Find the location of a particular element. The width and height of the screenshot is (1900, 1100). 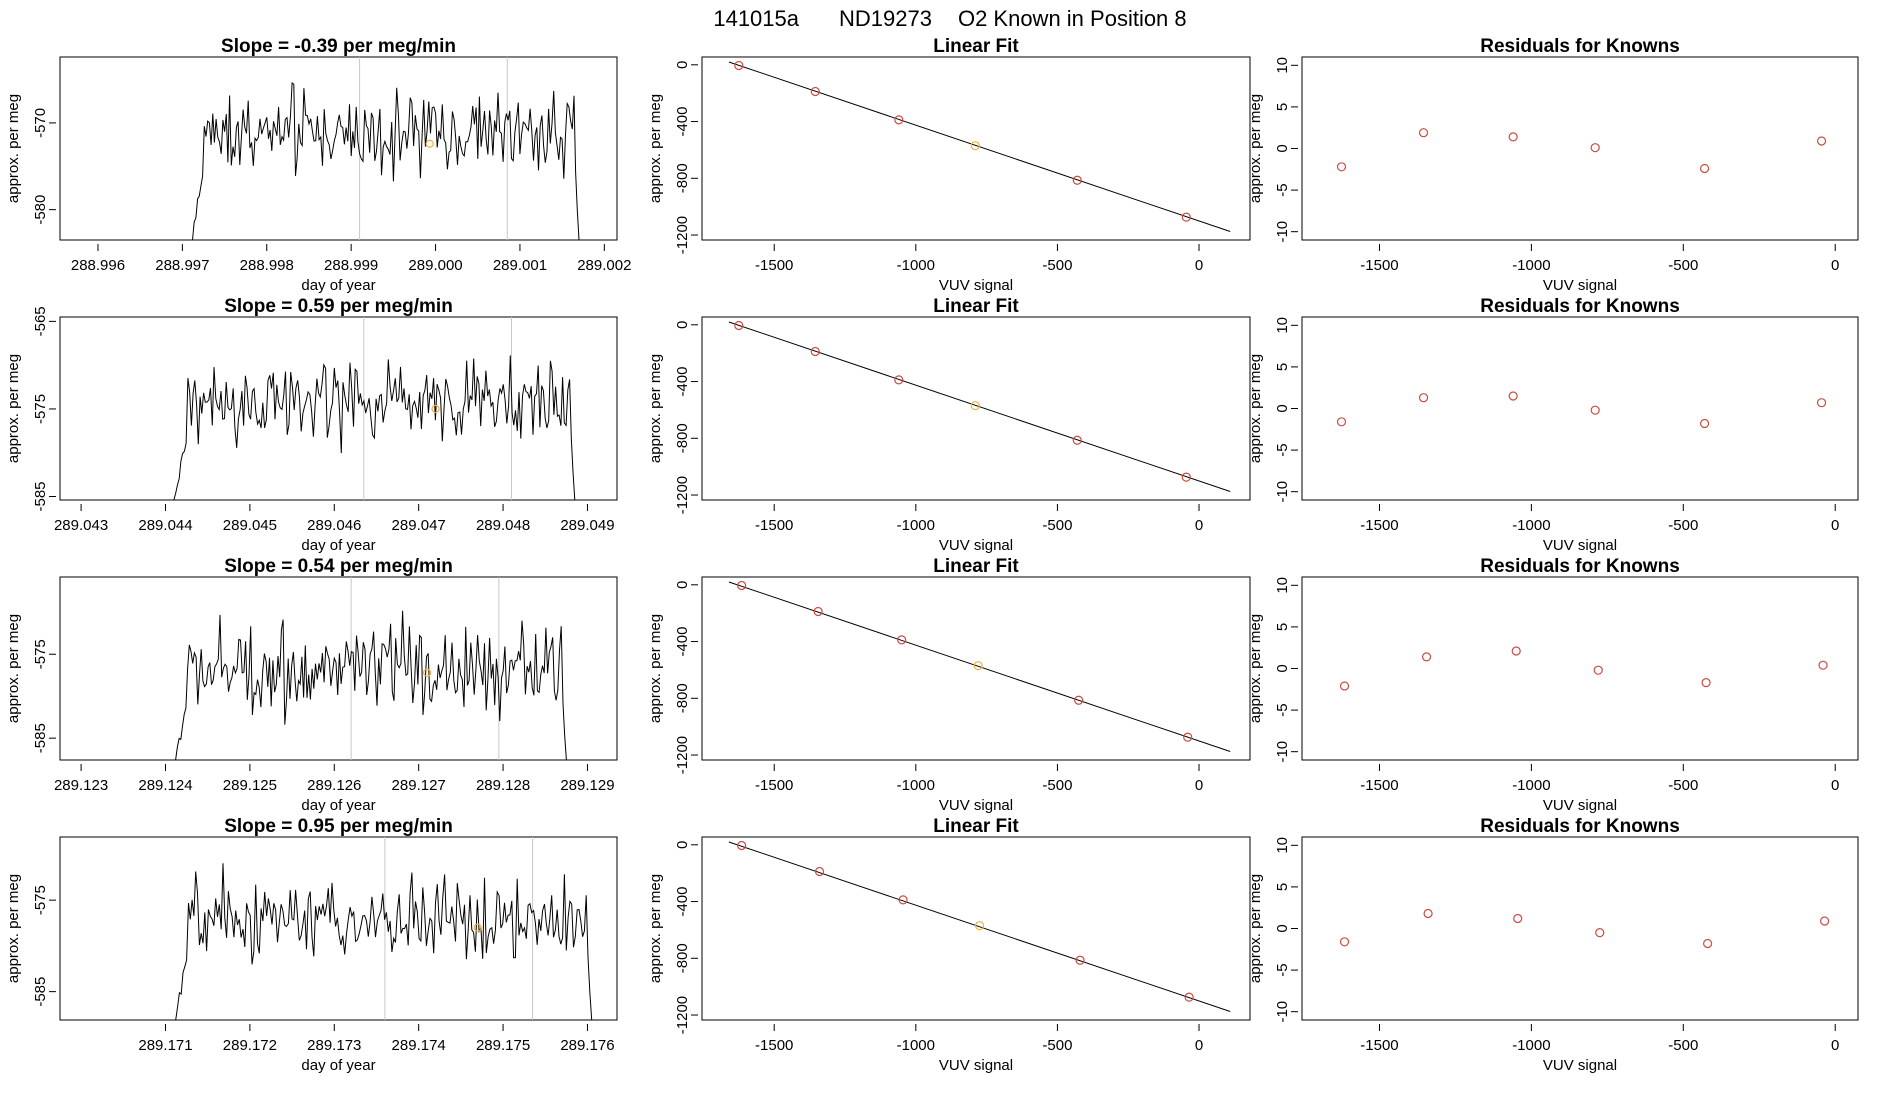

timeseries-3-y-axis-label: approx. per meg is located at coordinates (13, 668).